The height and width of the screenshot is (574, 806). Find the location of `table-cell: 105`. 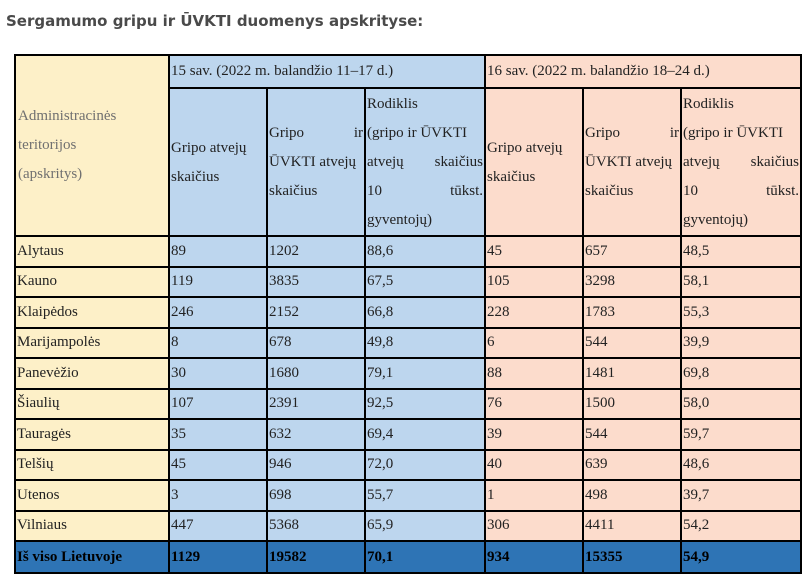

table-cell: 105 is located at coordinates (534, 281).